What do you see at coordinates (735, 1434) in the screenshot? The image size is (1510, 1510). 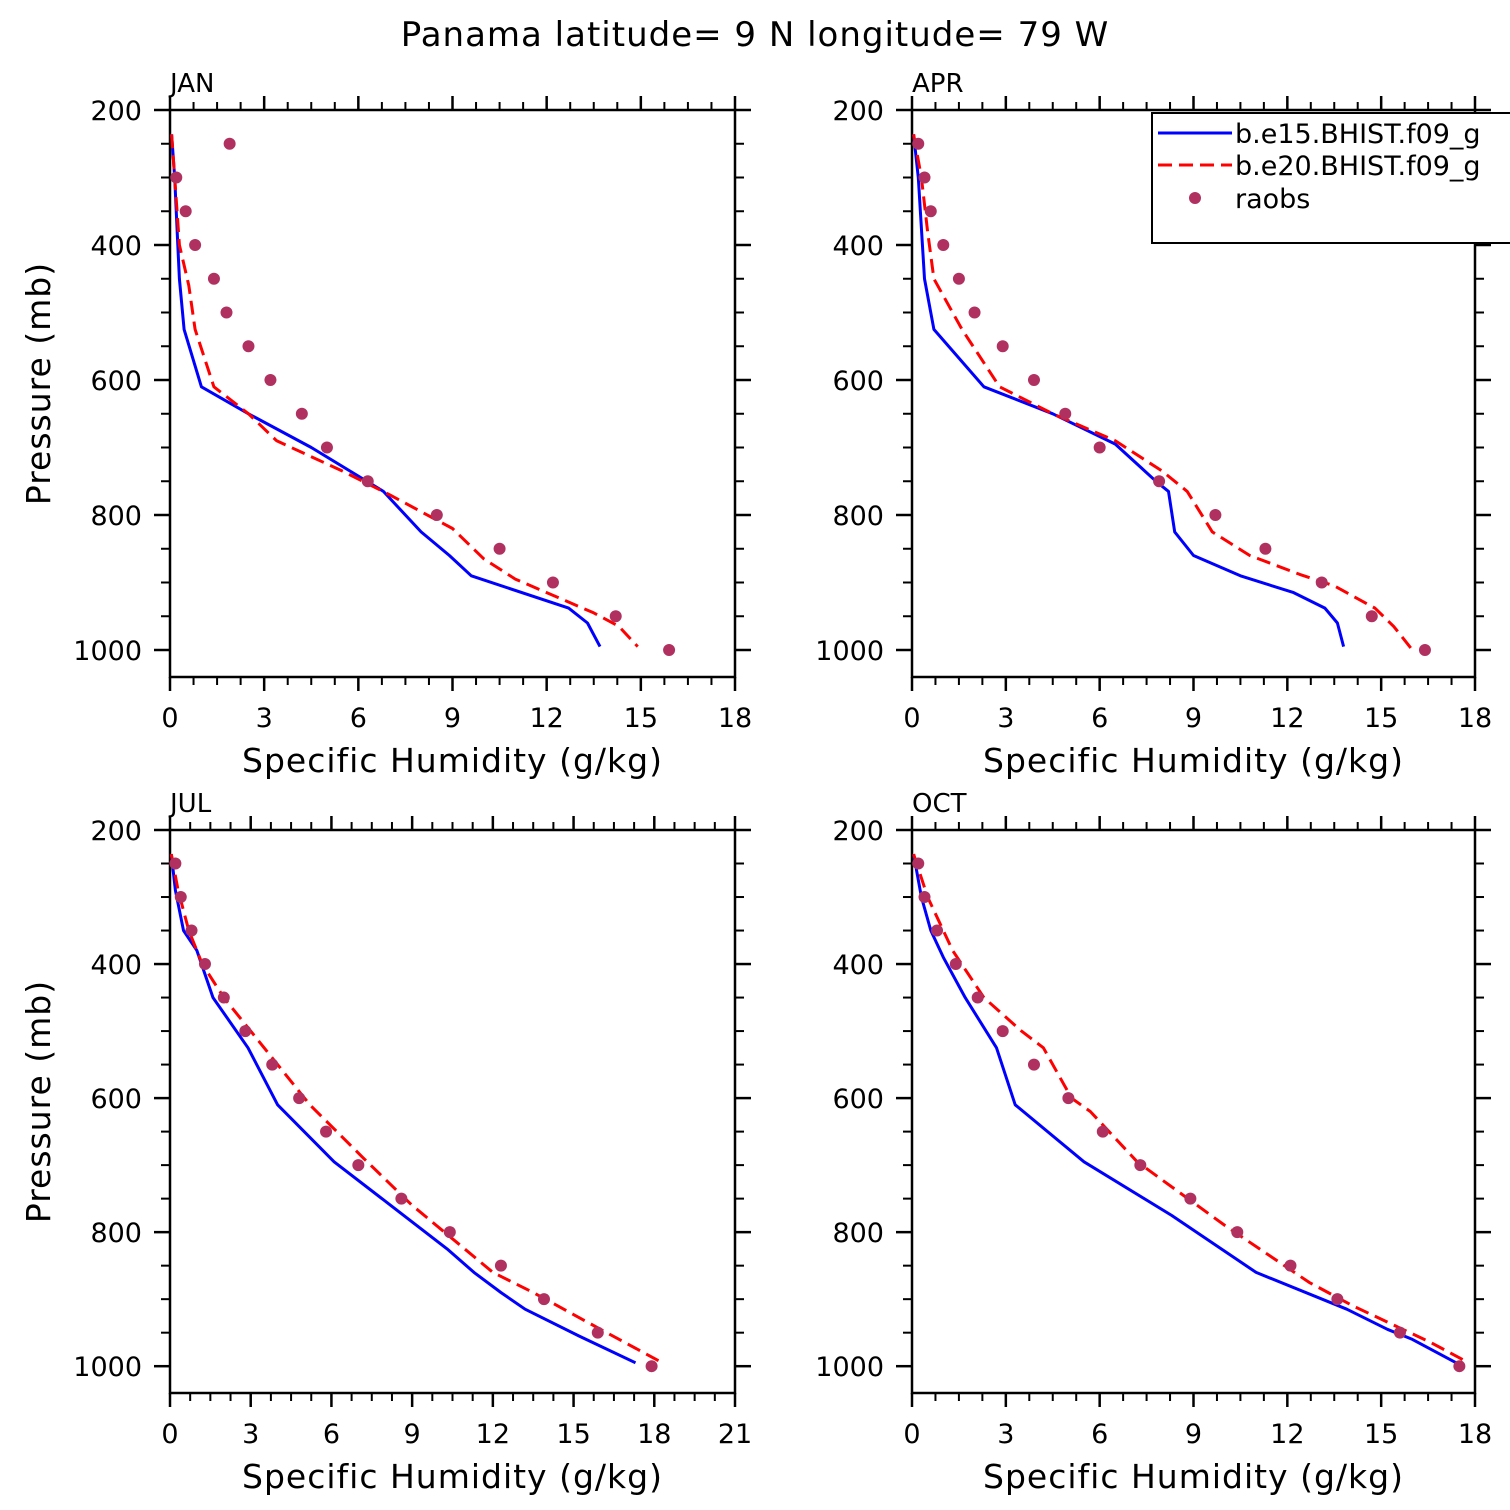 I see `x-tick-label: 21` at bounding box center [735, 1434].